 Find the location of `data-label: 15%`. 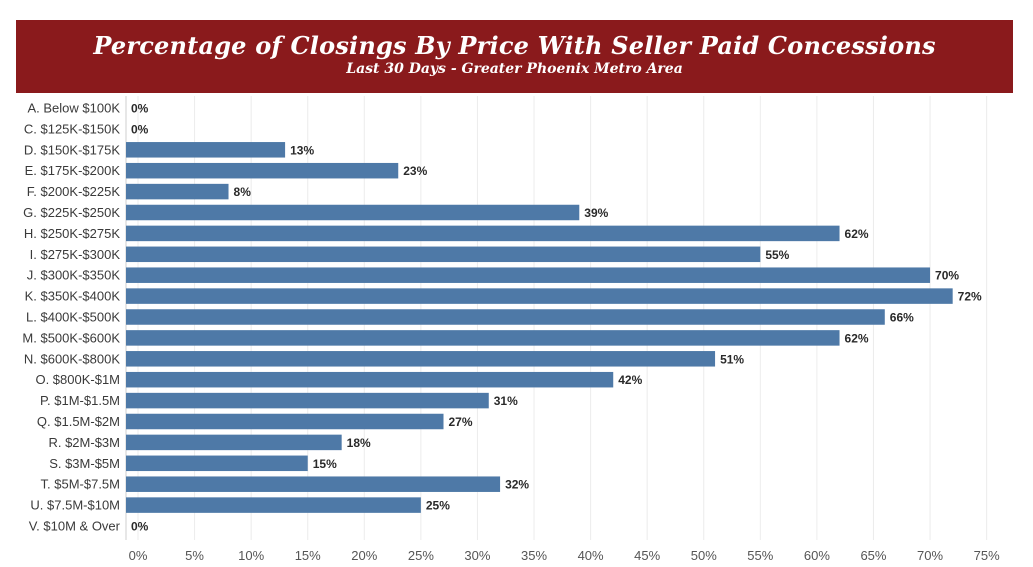

data-label: 15% is located at coordinates (325, 464).